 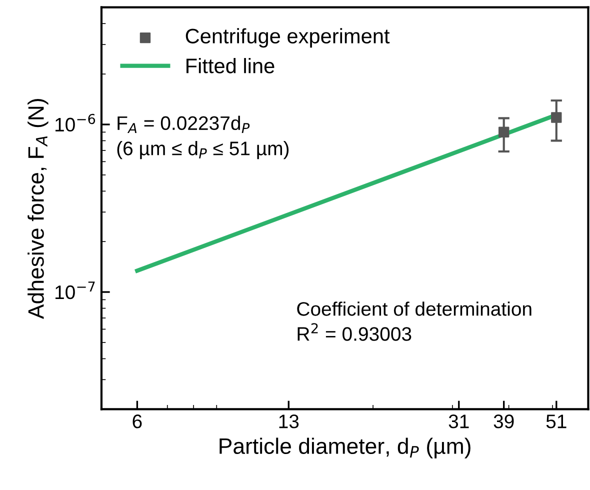 I want to click on x-tick-label: 51, so click(x=556, y=421).